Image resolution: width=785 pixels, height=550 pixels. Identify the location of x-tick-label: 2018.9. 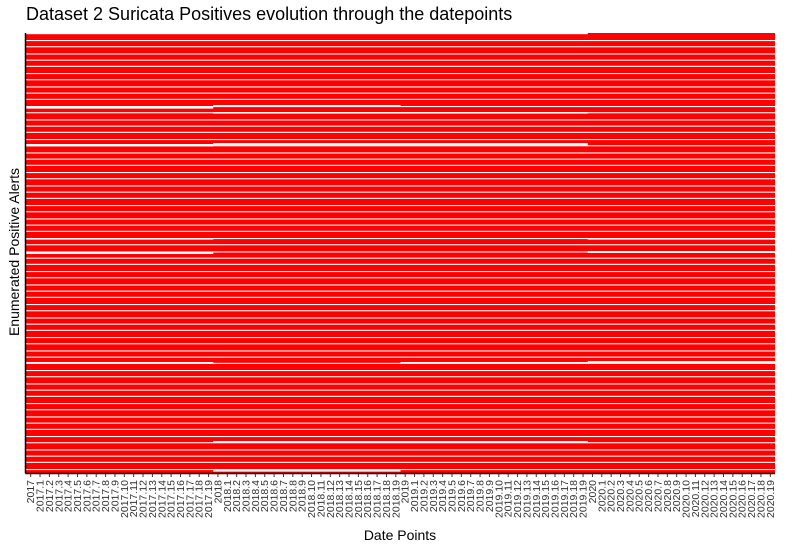
(303, 496).